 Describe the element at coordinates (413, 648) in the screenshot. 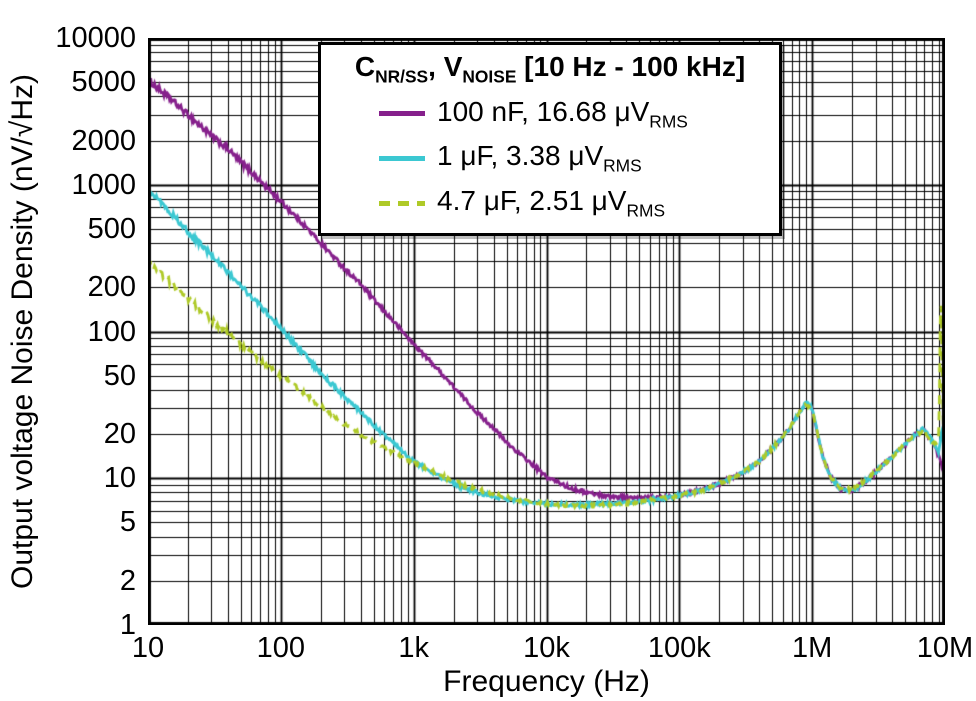

I see `x-tick-label: 1k` at that location.